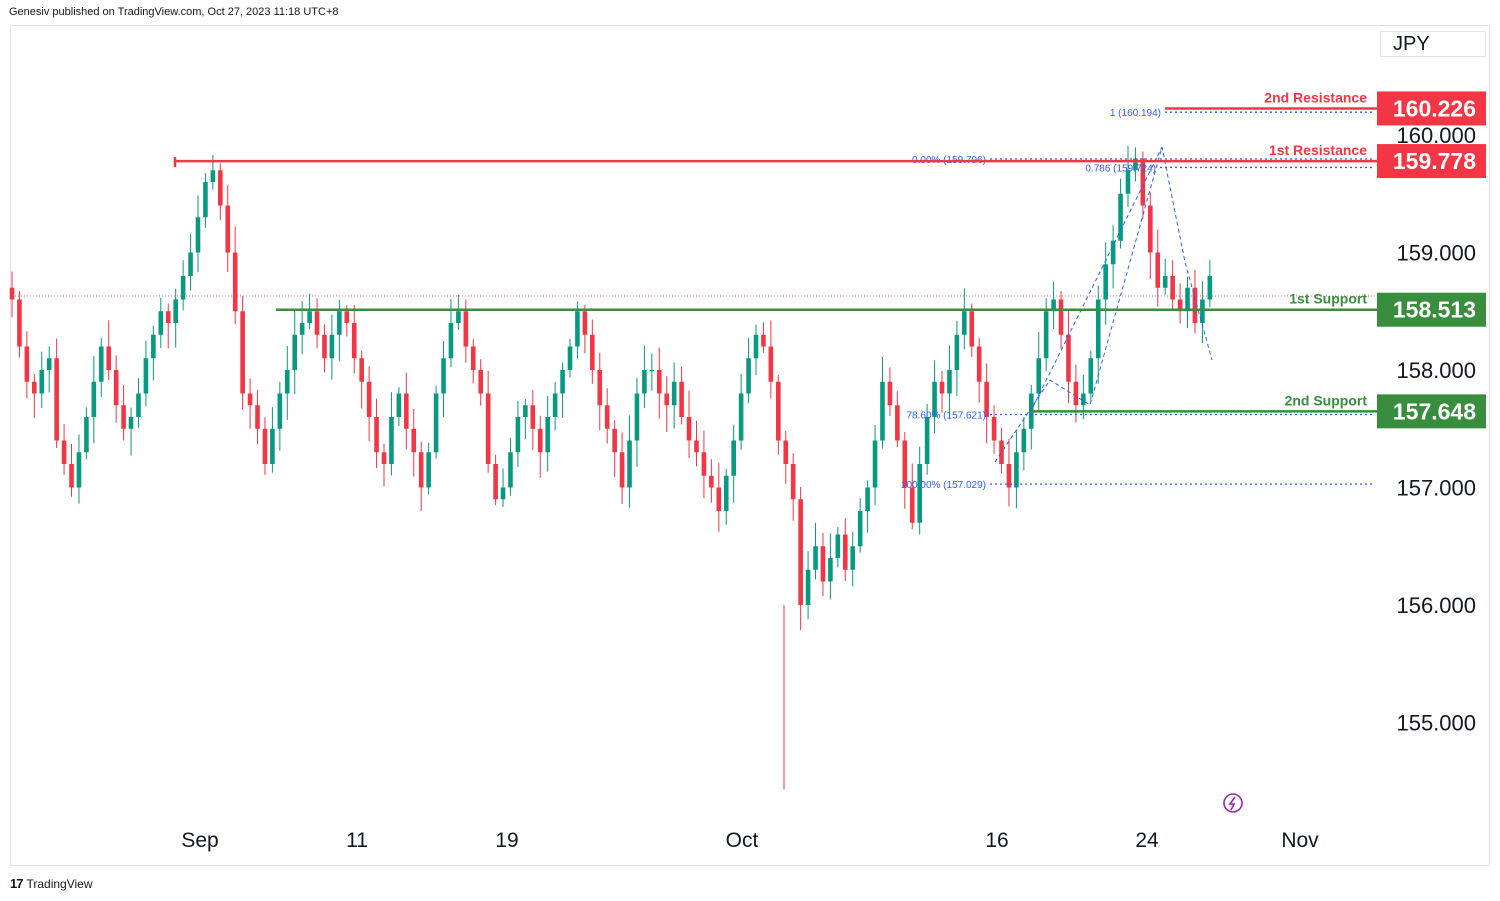 The image size is (1500, 901). What do you see at coordinates (996, 840) in the screenshot?
I see `x-tick-label: 16` at bounding box center [996, 840].